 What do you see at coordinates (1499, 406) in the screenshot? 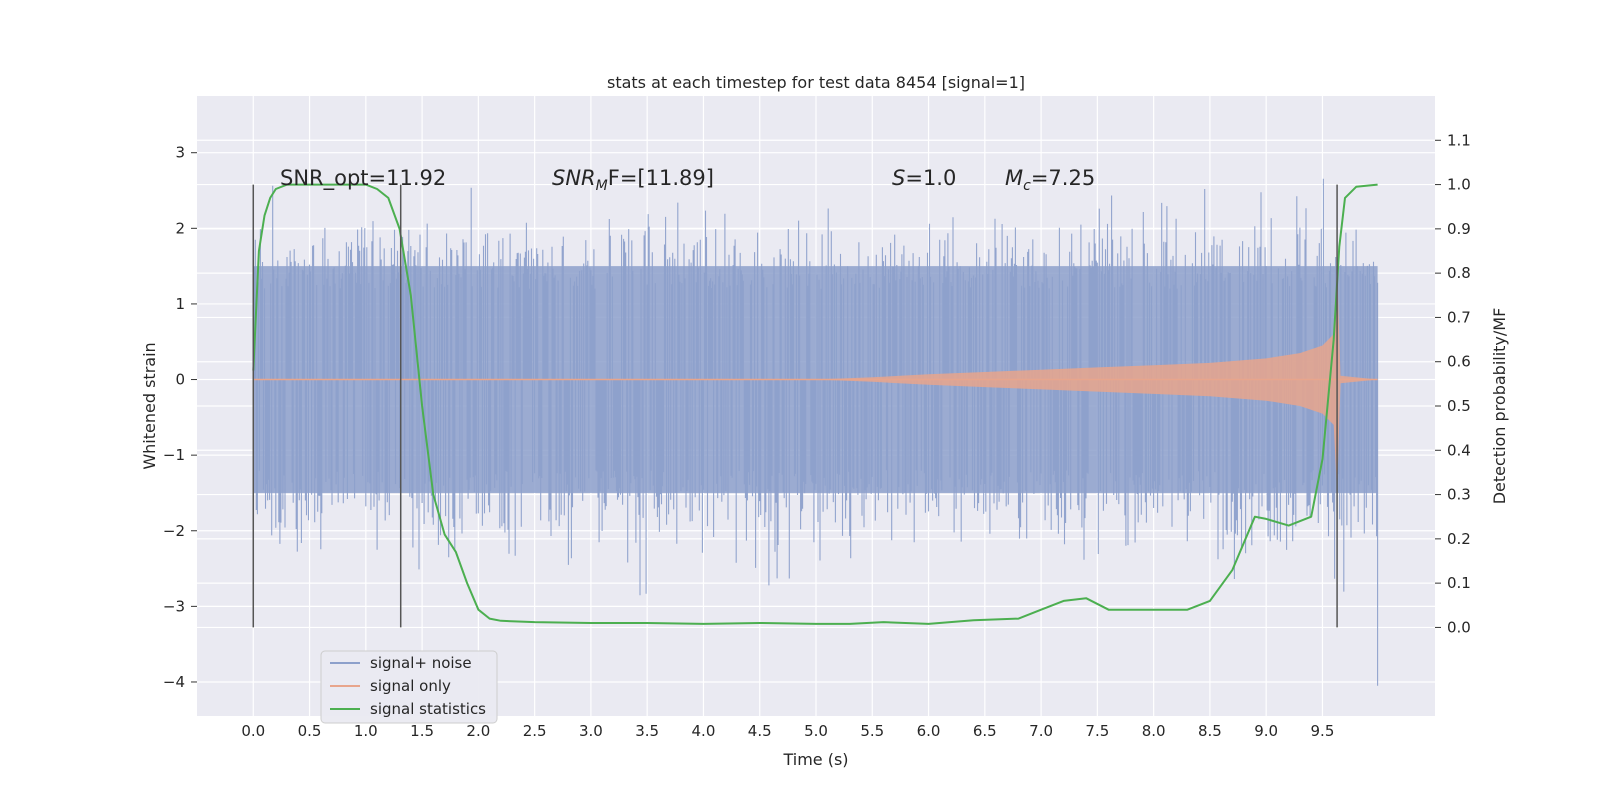
I see `y-axis-right-label: Detection probability/MF` at bounding box center [1499, 406].